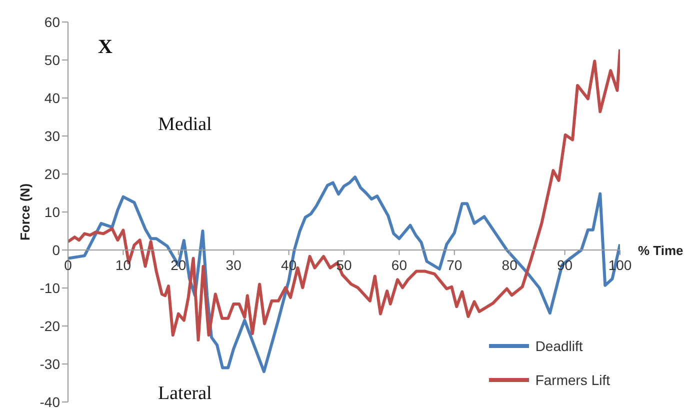 The image size is (700, 411). What do you see at coordinates (185, 394) in the screenshot?
I see `annotation: Lateral` at bounding box center [185, 394].